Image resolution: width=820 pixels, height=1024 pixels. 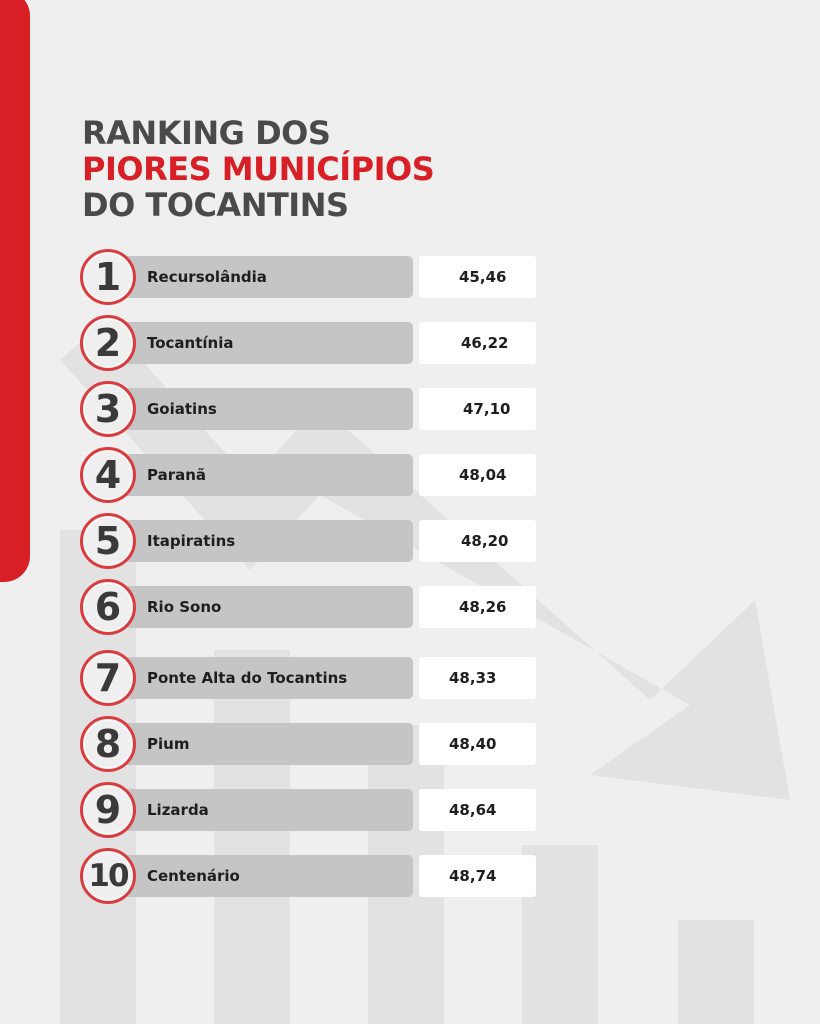 I want to click on ranking-row: Centenário 10 48,74, so click(x=310, y=876).